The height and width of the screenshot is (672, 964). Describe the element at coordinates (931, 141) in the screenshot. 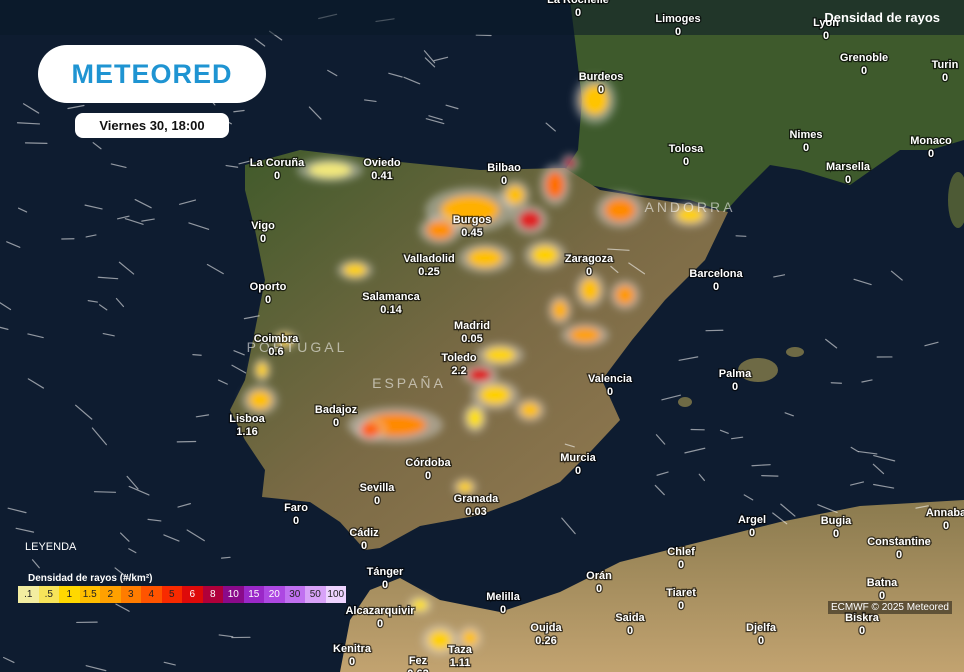

I see `city-name: Monaco` at that location.